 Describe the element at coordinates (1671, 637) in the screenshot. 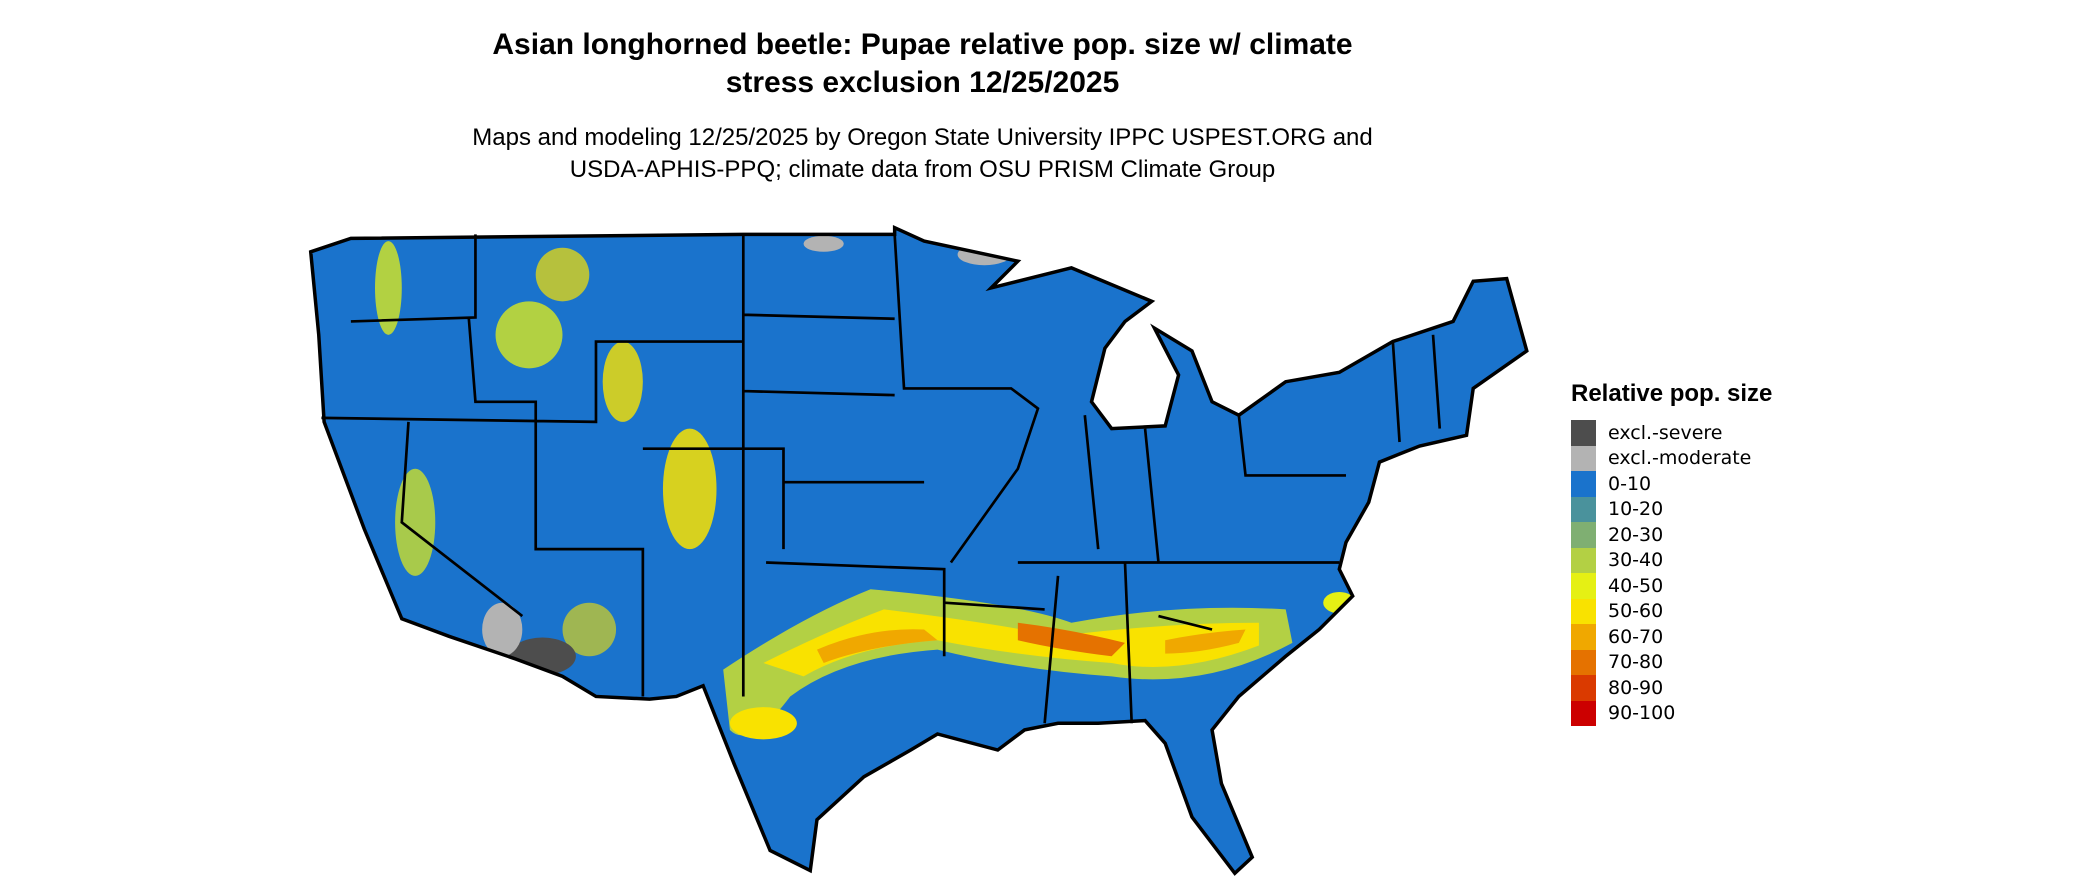

I see `legend-item: 60-70` at that location.